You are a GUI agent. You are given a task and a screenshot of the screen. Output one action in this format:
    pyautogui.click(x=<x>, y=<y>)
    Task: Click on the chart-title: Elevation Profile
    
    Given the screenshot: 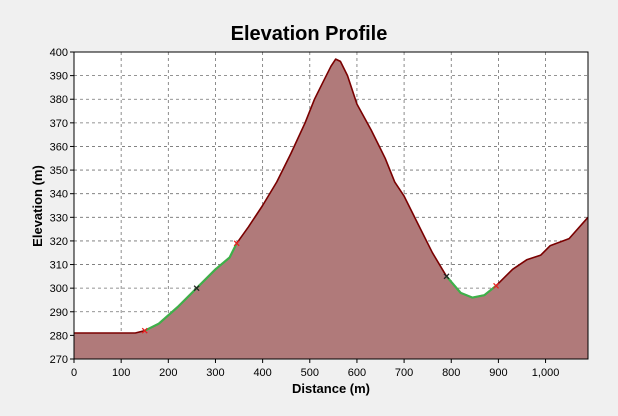 What is the action you would take?
    pyautogui.click(x=309, y=34)
    